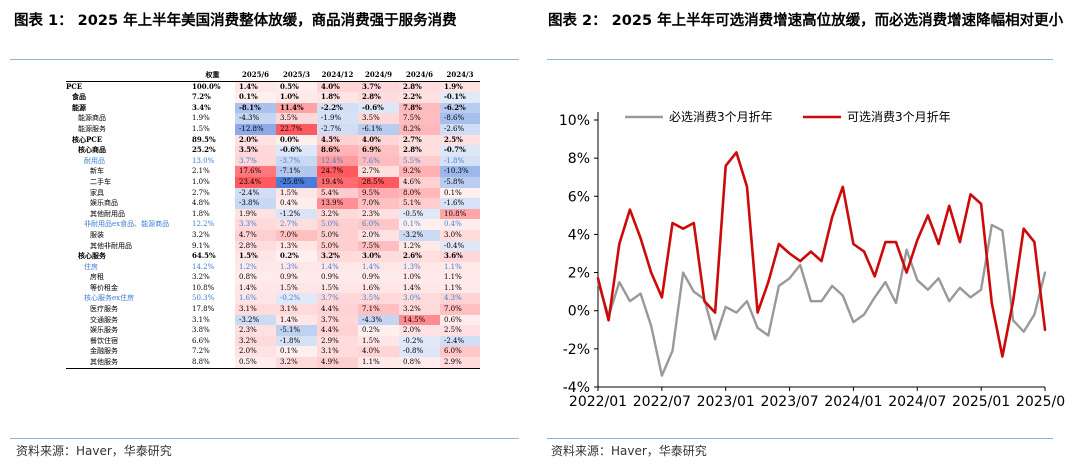 The height and width of the screenshot is (472, 1080). Describe the element at coordinates (460, 118) in the screenshot. I see `row-value-cell: -8.6%` at that location.